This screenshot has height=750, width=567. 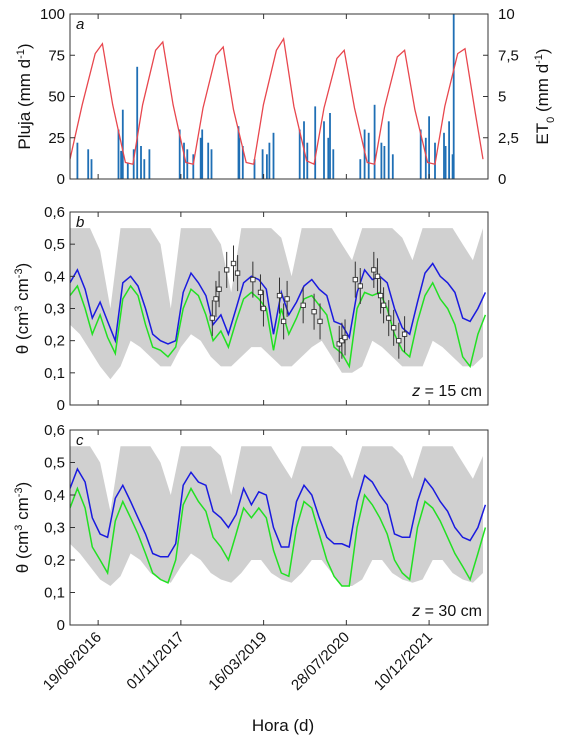 What do you see at coordinates (277, 101) in the screenshot?
I see `et0-line` at bounding box center [277, 101].